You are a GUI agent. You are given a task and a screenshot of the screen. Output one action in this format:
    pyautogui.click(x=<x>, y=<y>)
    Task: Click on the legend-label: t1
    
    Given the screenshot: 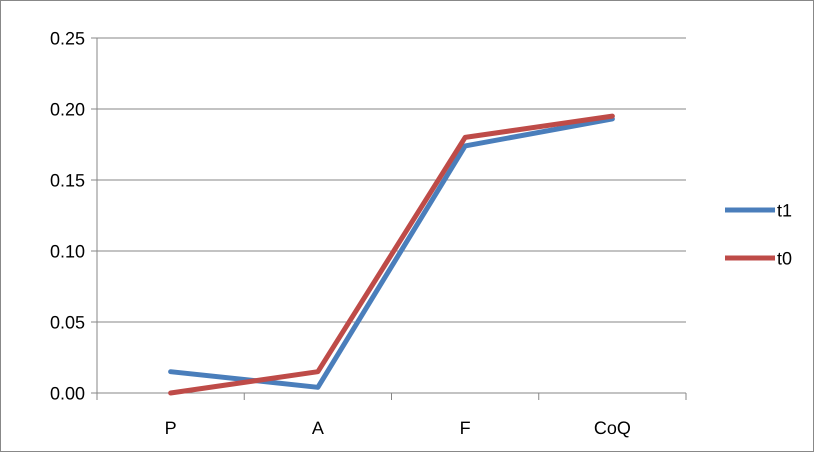 What is the action you would take?
    pyautogui.click(x=784, y=210)
    